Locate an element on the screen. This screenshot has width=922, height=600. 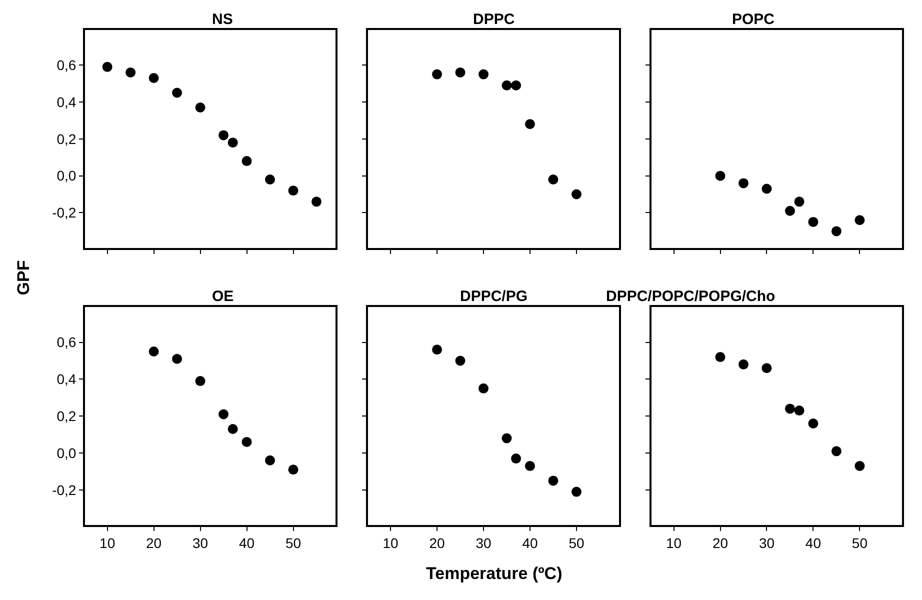
x-axis-title: Temperature (ºC) is located at coordinates (494, 573).